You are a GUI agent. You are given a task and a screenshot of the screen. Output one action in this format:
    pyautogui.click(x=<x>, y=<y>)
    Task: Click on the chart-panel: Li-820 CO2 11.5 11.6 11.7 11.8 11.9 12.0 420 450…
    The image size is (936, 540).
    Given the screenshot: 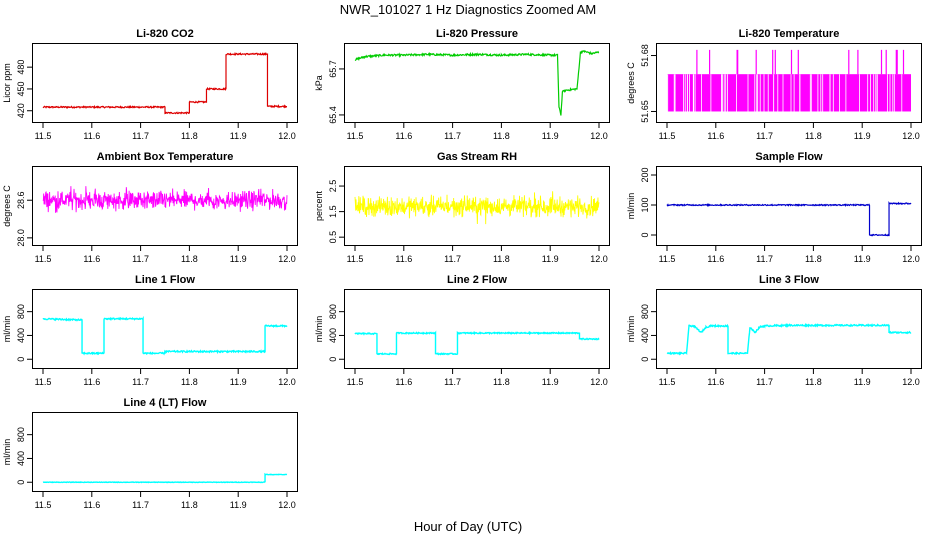 What is the action you would take?
    pyautogui.click(x=150, y=84)
    